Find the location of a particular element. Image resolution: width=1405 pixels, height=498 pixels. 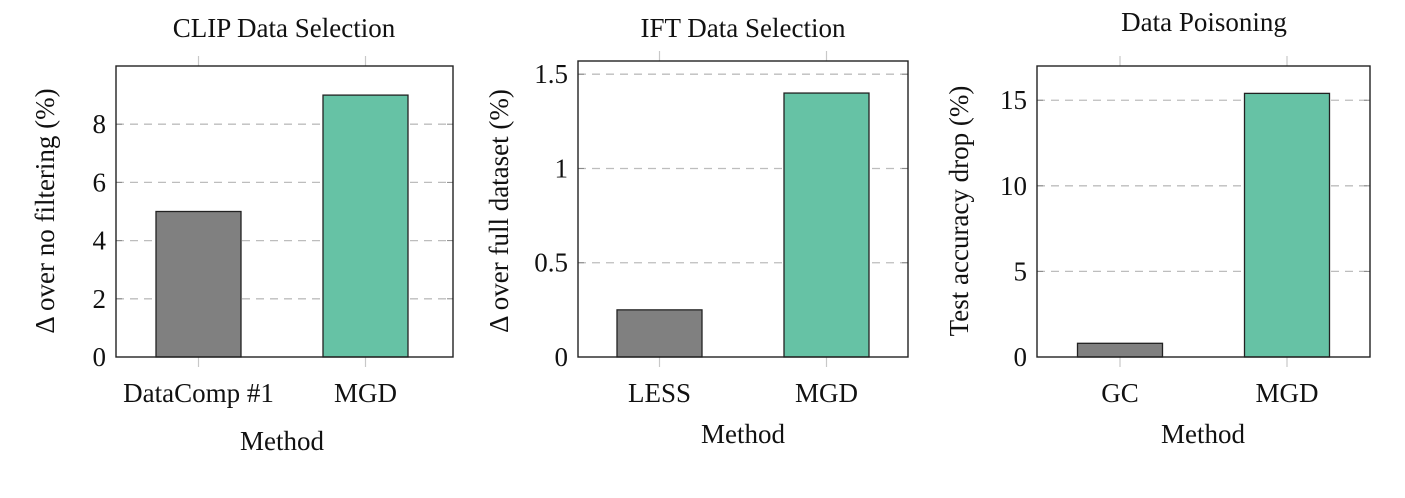

y-tick-label: 4 is located at coordinates (100, 241).